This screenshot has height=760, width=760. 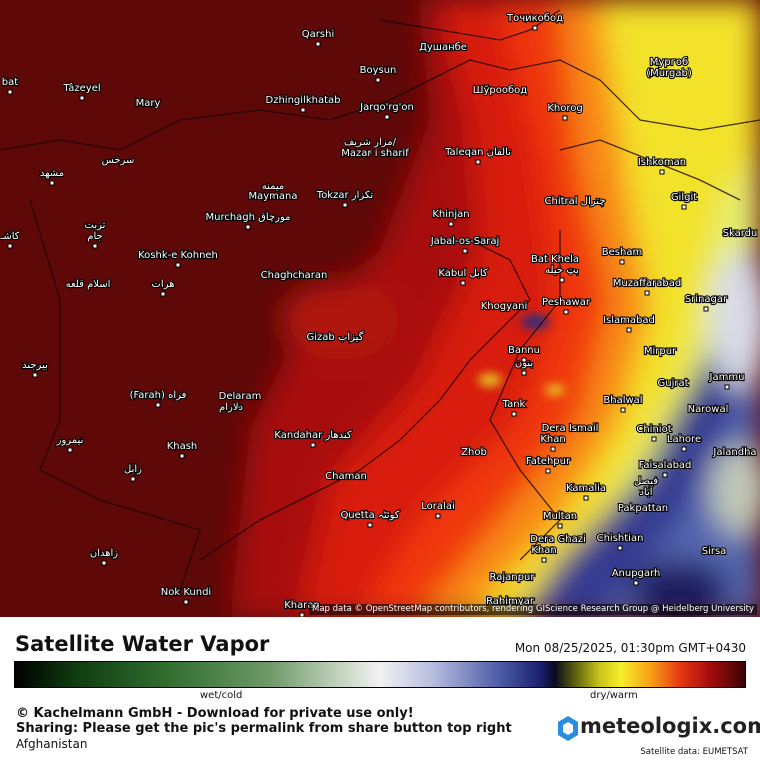 What do you see at coordinates (313, 435) in the screenshot?
I see `city-label: Kandahar کندهار` at bounding box center [313, 435].